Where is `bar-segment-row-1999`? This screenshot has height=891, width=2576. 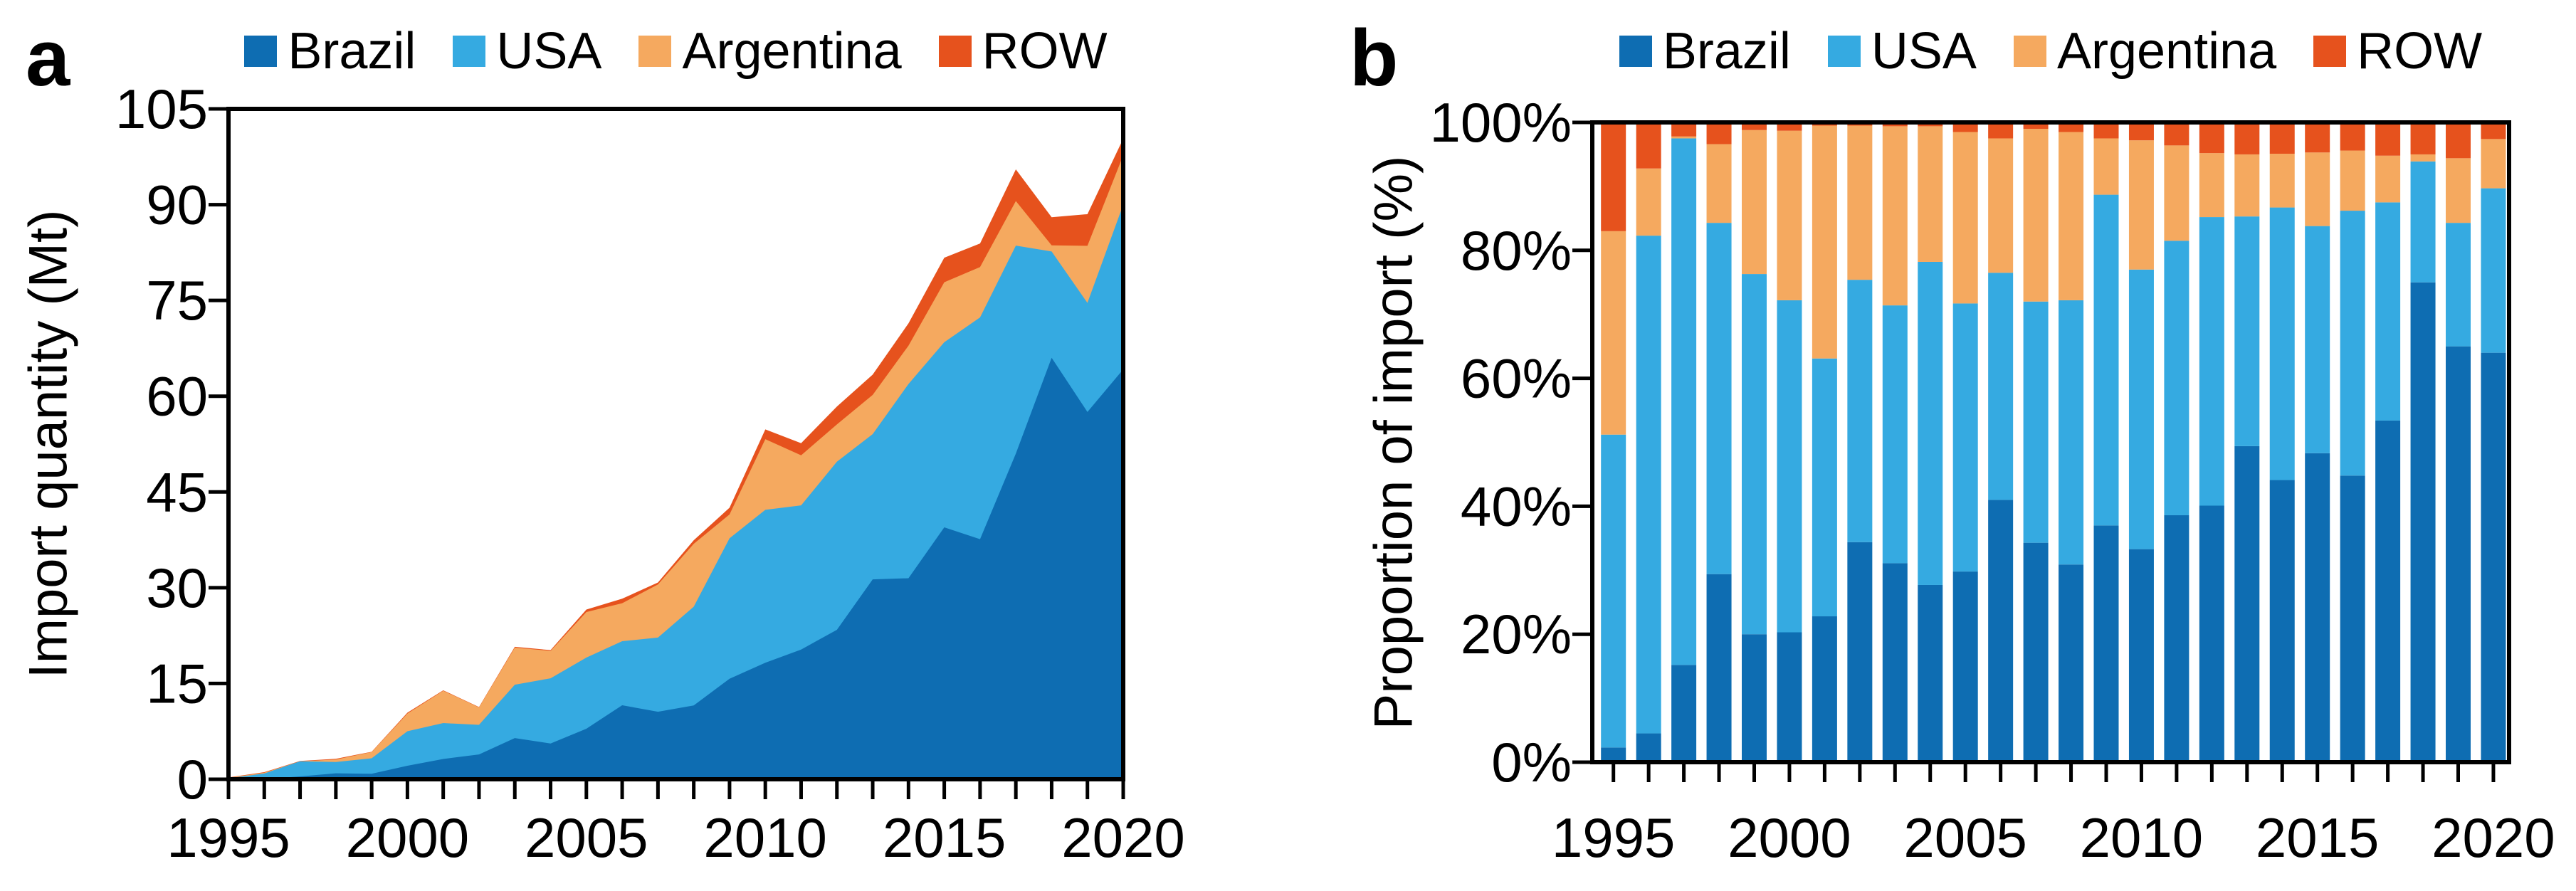 bar-segment-row-1999 is located at coordinates (1754, 126).